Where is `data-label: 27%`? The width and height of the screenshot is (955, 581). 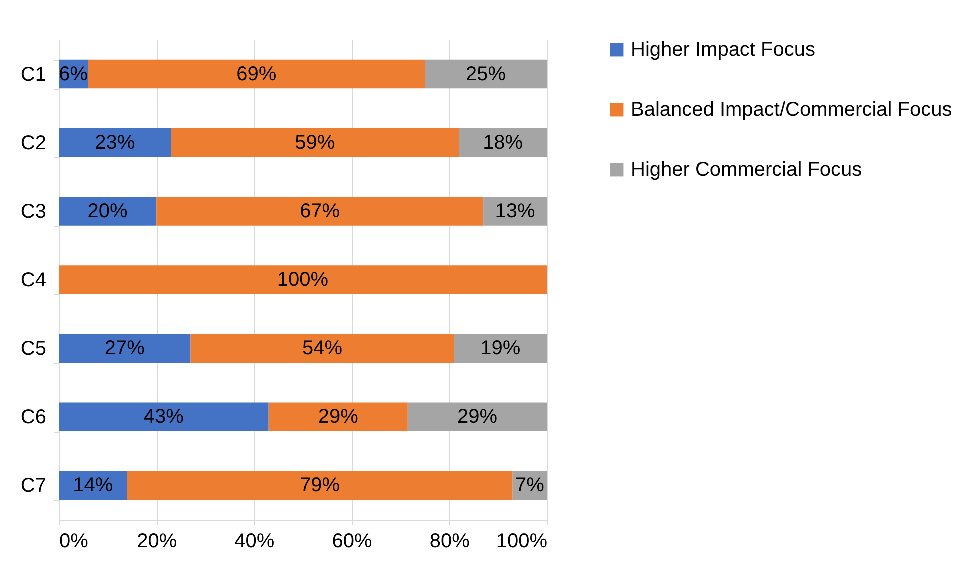
data-label: 27% is located at coordinates (125, 349).